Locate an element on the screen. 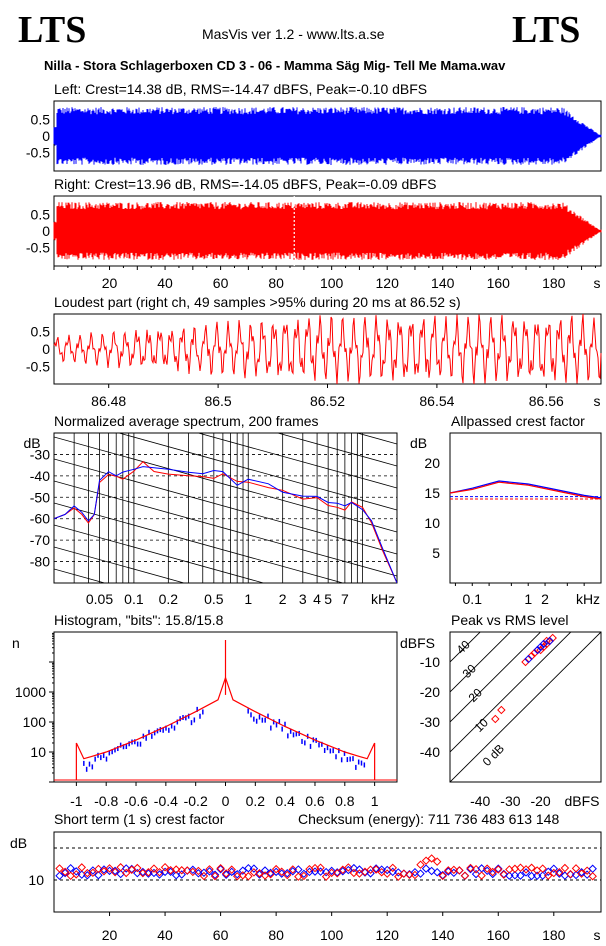 The height and width of the screenshot is (946, 606). allpass-ytick: 10 is located at coordinates (432, 523).